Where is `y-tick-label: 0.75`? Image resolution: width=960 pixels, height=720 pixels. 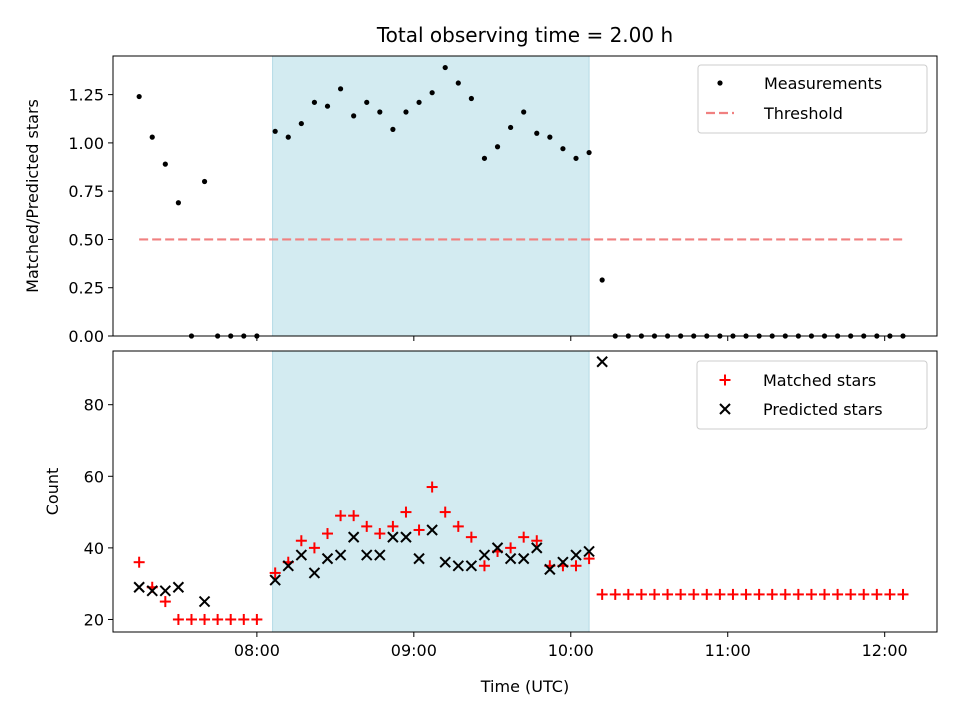
y-tick-label: 0.75 is located at coordinates (86, 191).